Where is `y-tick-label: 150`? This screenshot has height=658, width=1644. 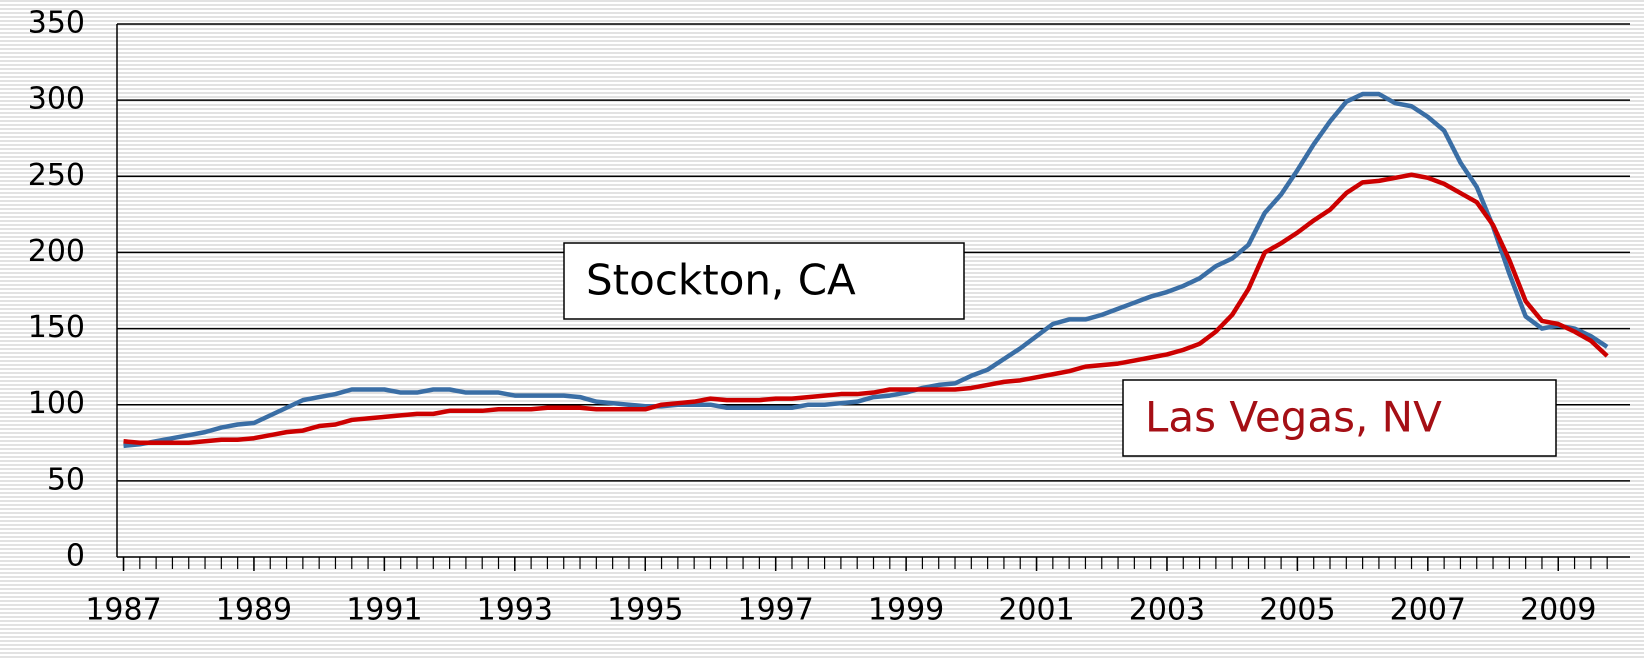 y-tick-label: 150 is located at coordinates (56, 327).